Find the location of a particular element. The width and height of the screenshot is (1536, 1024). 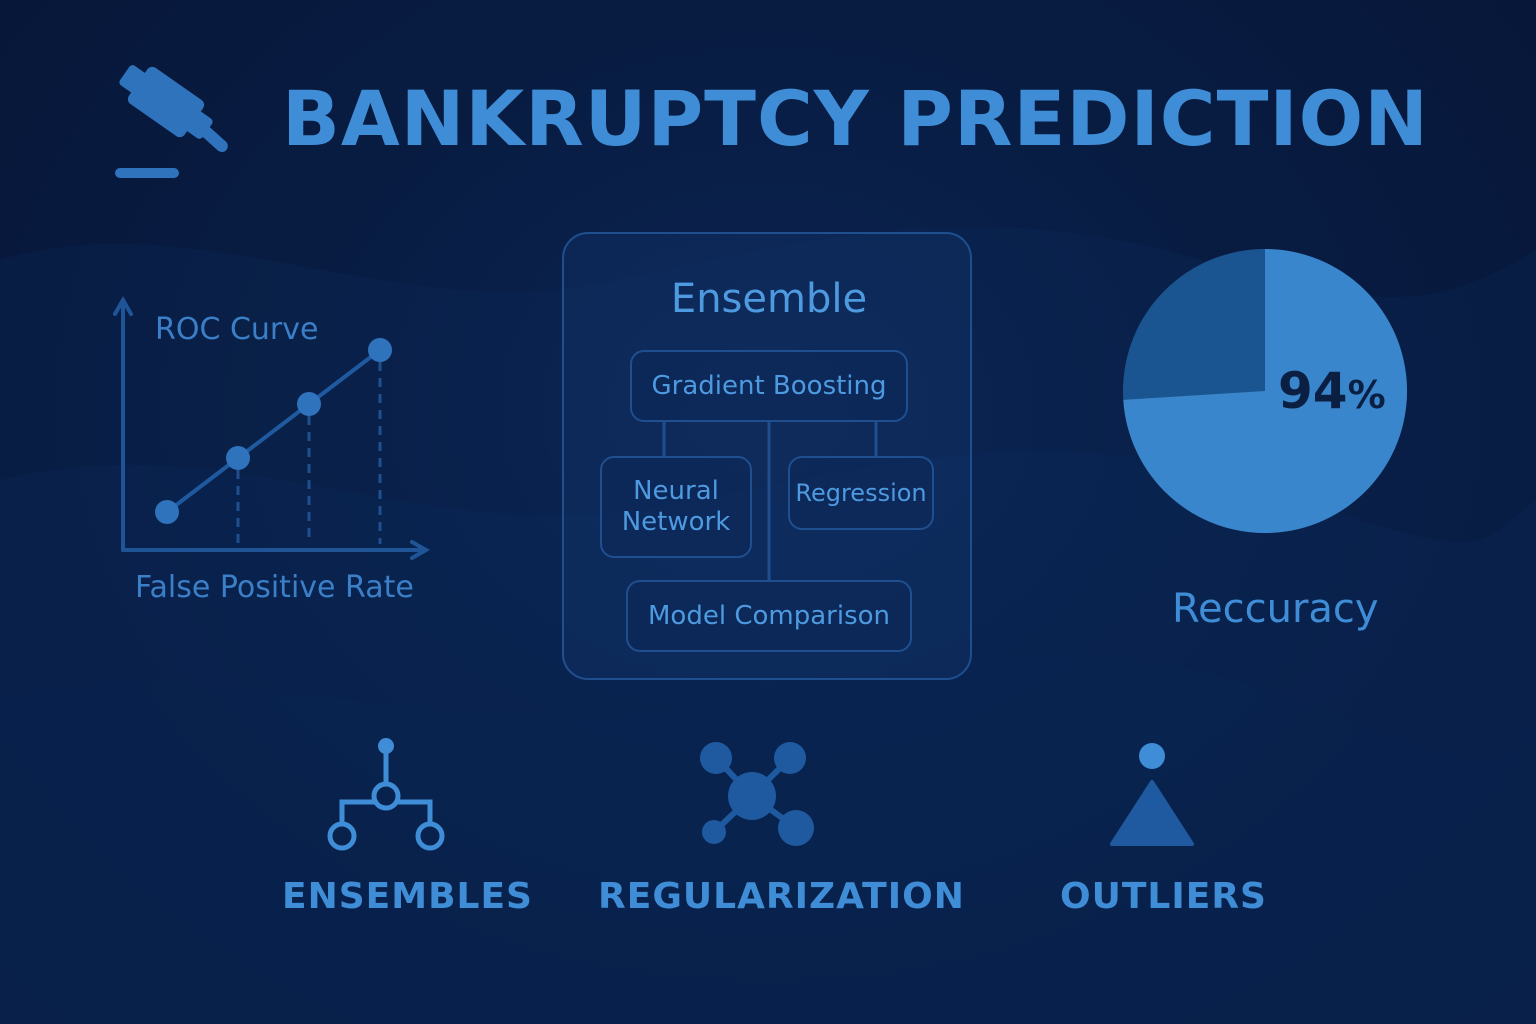

feature-label-regularization: REGULARIZATION is located at coordinates (781, 896).